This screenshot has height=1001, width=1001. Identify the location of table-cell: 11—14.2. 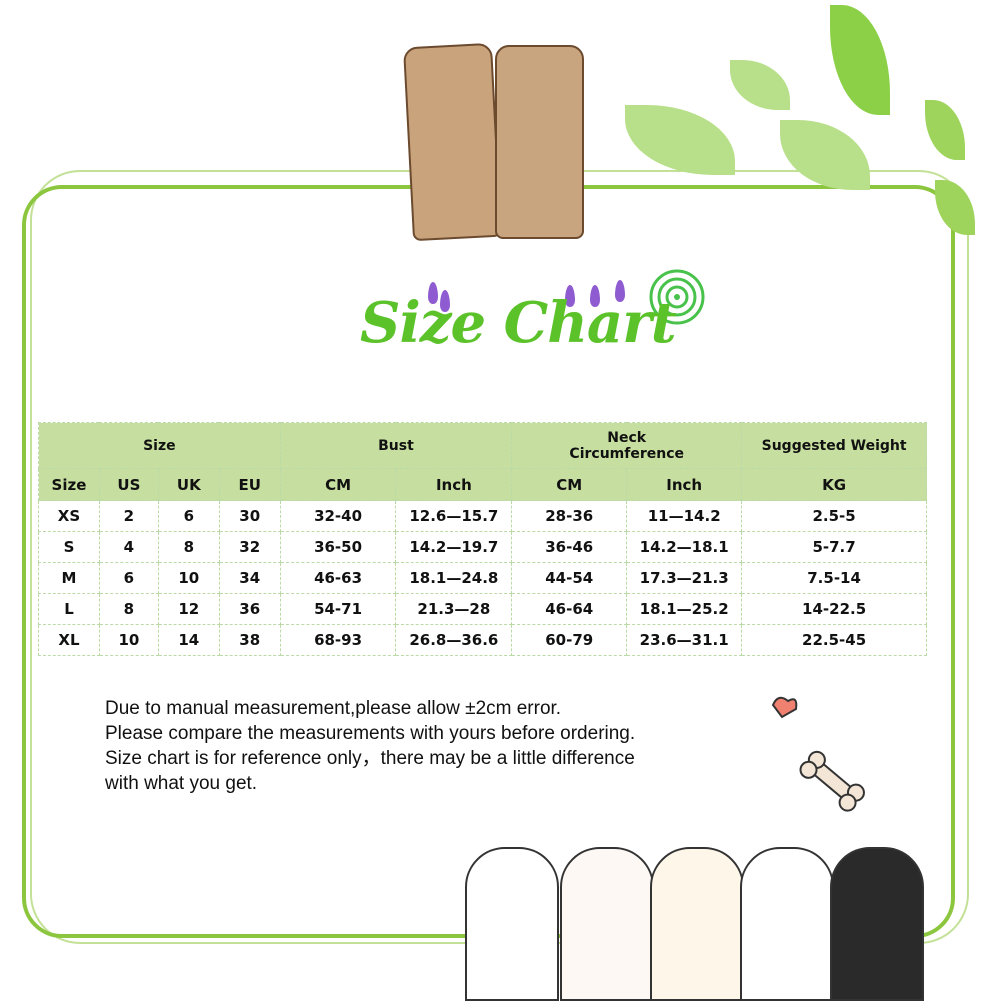
(684, 516).